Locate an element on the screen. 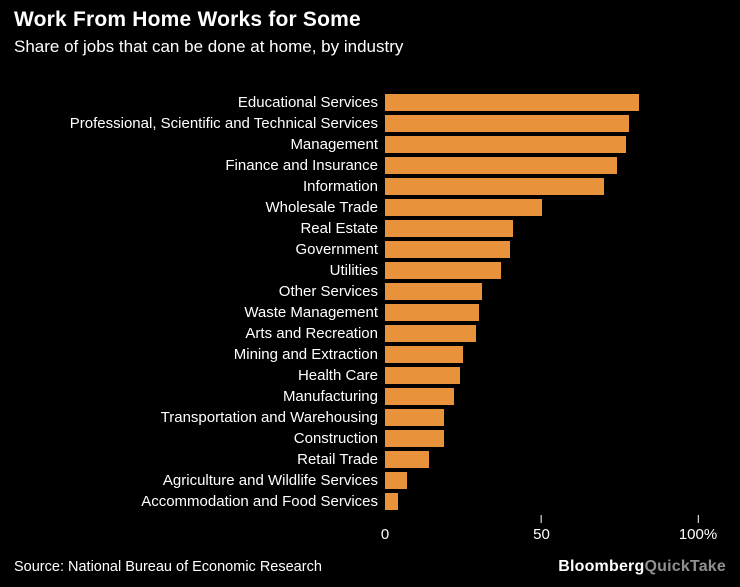 The width and height of the screenshot is (740, 587). category-label: Finance and Insurance is located at coordinates (301, 165).